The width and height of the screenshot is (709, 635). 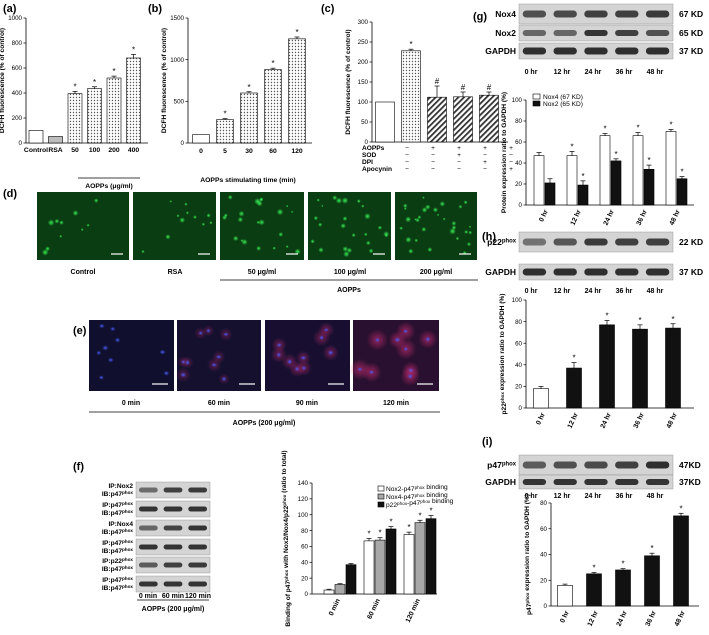 What do you see at coordinates (624, 496) in the screenshot?
I see `blot-lane-label: 36 hr` at bounding box center [624, 496].